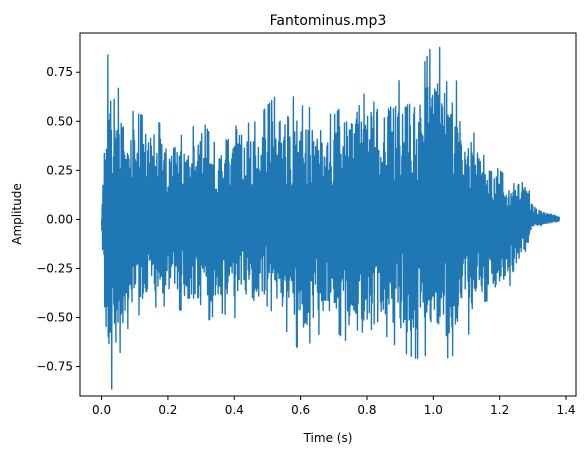 The width and height of the screenshot is (587, 458). Describe the element at coordinates (433, 410) in the screenshot. I see `x-tick-label: 1.0` at that location.